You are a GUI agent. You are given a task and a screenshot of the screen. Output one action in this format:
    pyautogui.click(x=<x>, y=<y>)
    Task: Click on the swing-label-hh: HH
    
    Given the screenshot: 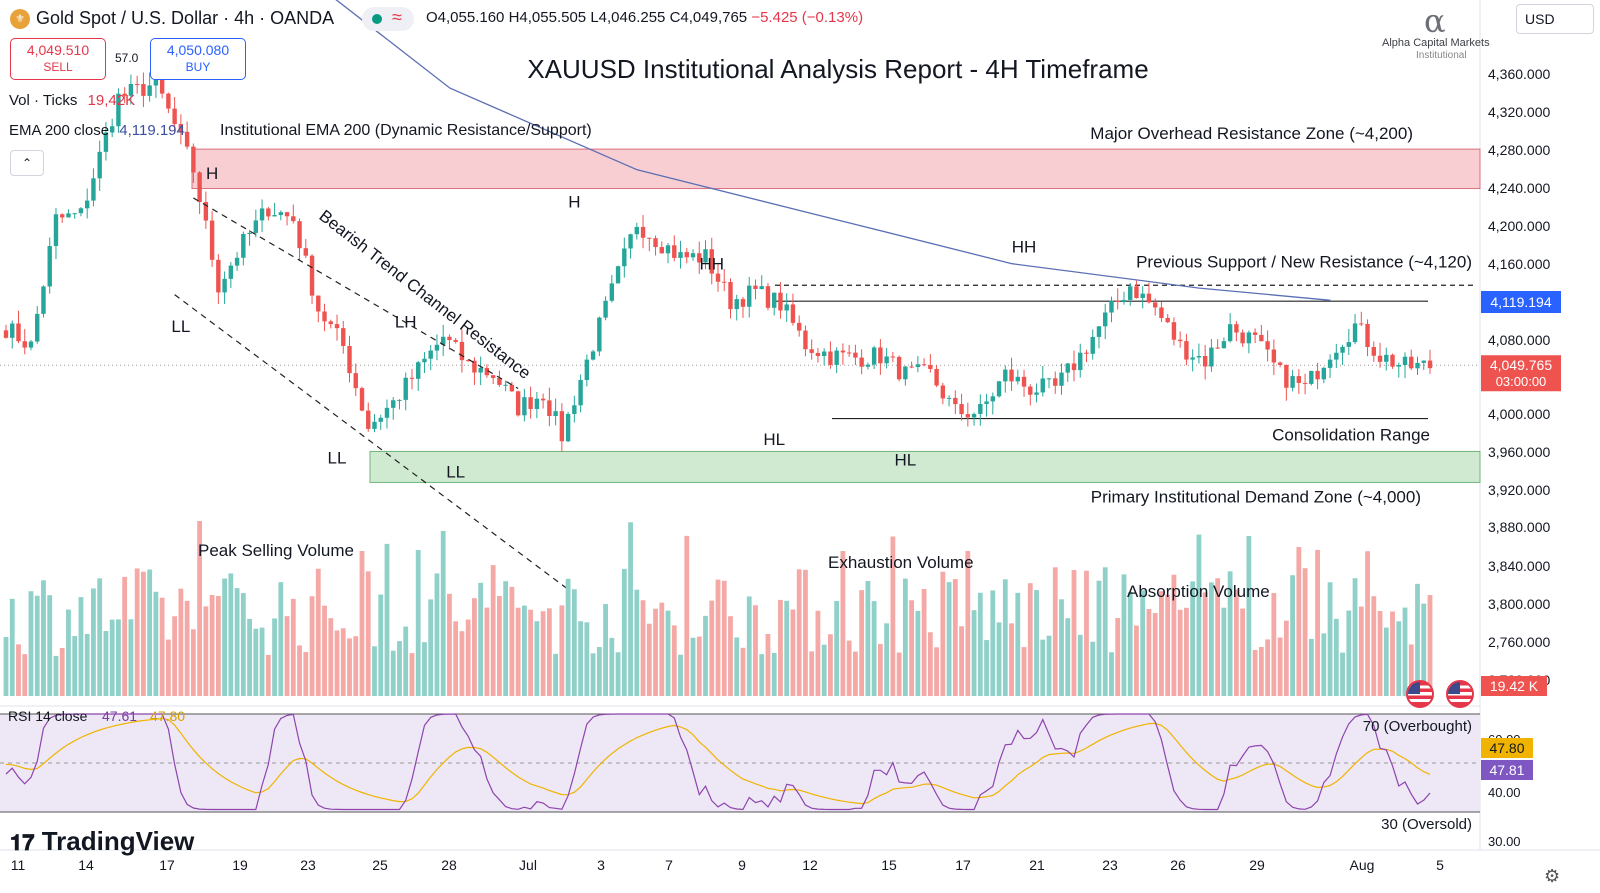 What is the action you would take?
    pyautogui.click(x=1024, y=246)
    